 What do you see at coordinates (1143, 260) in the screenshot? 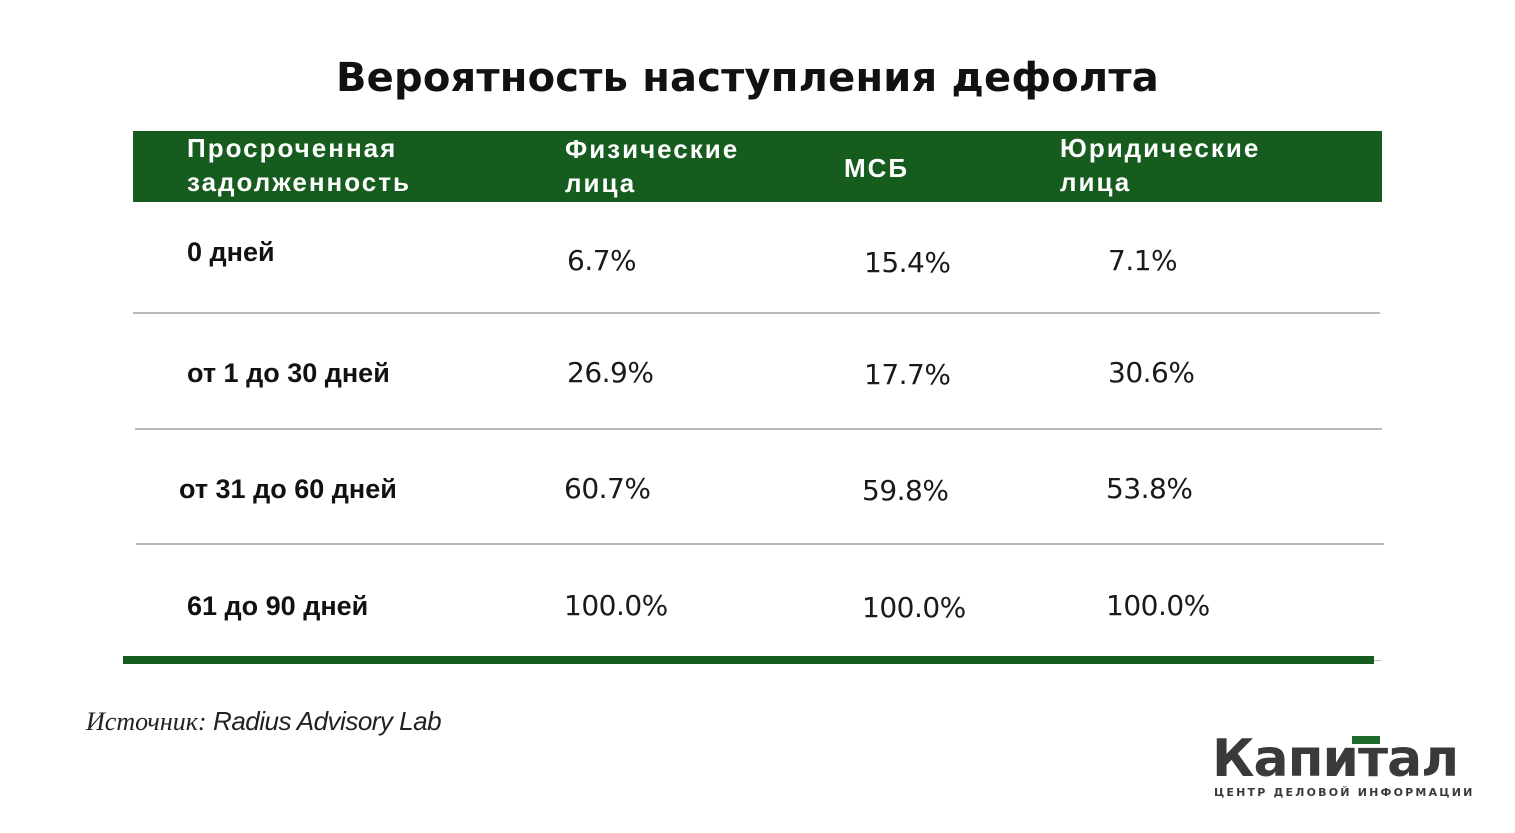
I see `cell-0-days-legal: 7.1%` at bounding box center [1143, 260].